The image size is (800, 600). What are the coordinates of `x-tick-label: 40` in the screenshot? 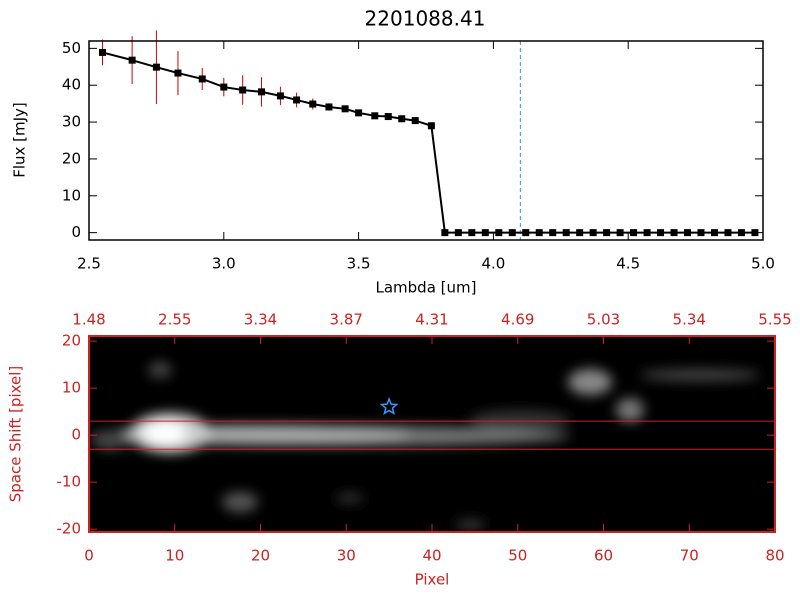 It's located at (431, 556).